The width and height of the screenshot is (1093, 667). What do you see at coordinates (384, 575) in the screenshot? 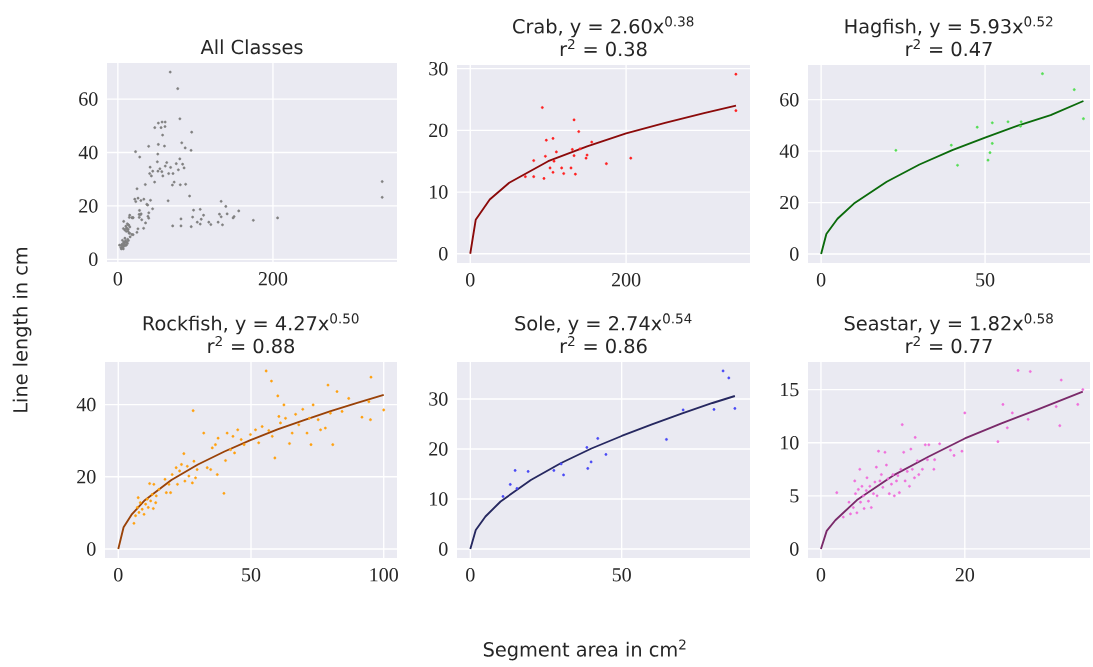
I see `x-tick-label: 100` at bounding box center [384, 575].